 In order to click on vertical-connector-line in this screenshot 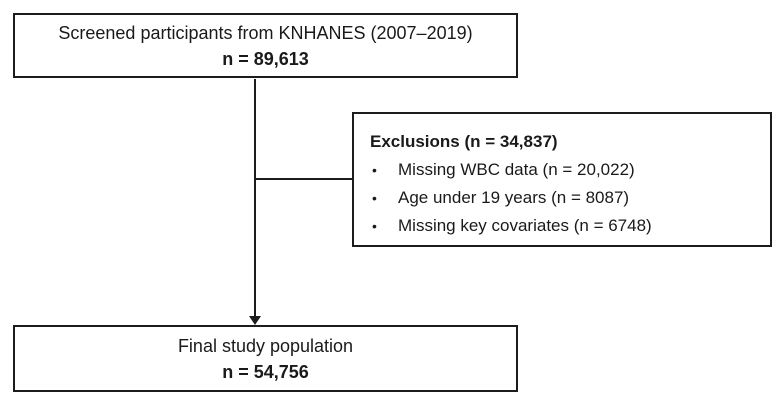, I will do `click(255, 198)`.